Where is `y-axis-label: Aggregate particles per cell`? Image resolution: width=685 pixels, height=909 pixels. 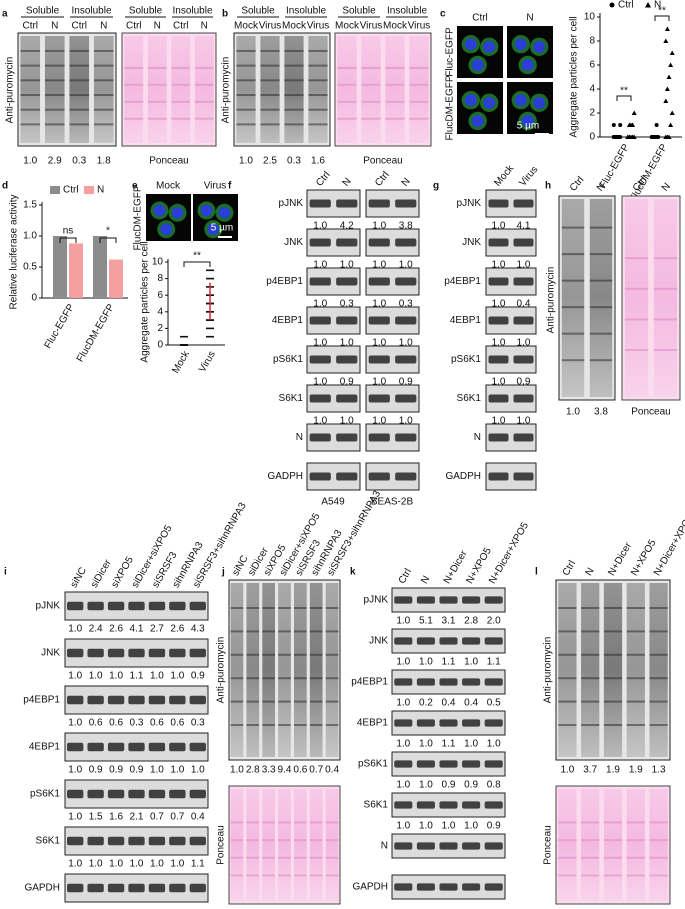
y-axis-label: Aggregate particles per cell is located at coordinates (145, 301).